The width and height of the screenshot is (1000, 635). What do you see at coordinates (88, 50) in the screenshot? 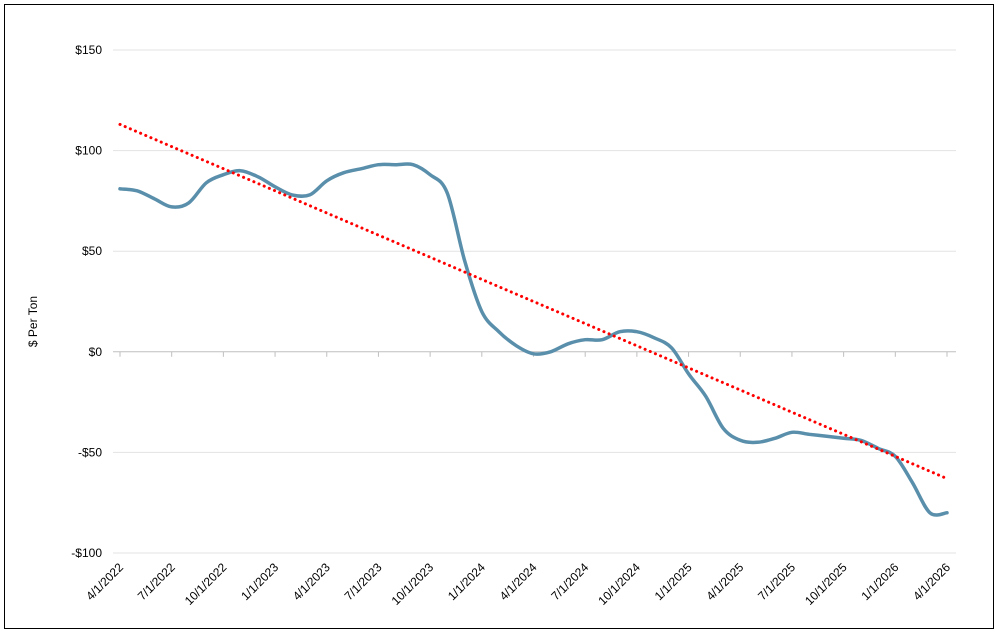
I see `y-tick-label: $150` at bounding box center [88, 50].